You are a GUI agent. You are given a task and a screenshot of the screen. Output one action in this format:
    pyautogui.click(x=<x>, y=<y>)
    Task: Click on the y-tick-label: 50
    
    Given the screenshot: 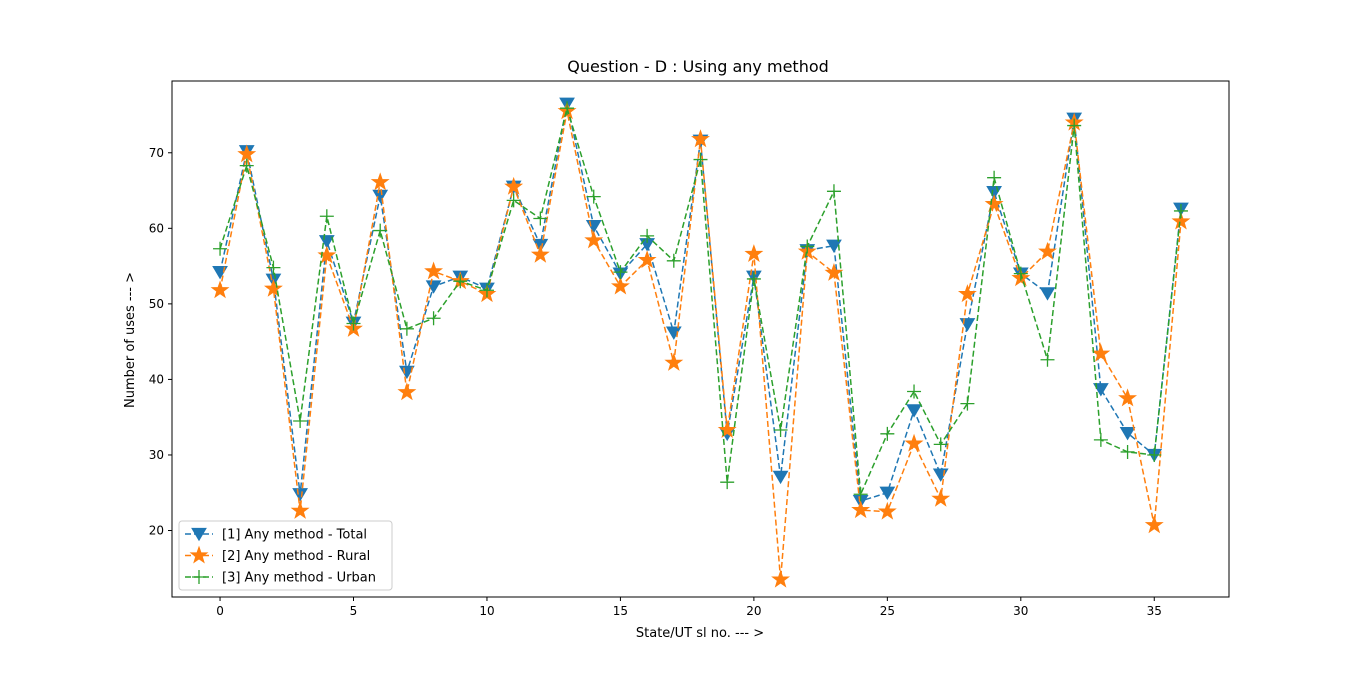 What is the action you would take?
    pyautogui.click(x=156, y=304)
    